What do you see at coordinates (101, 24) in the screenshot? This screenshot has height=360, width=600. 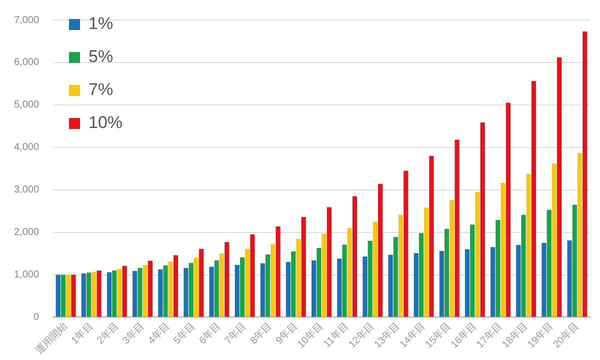 I see `legend-label: 1%` at bounding box center [101, 24].